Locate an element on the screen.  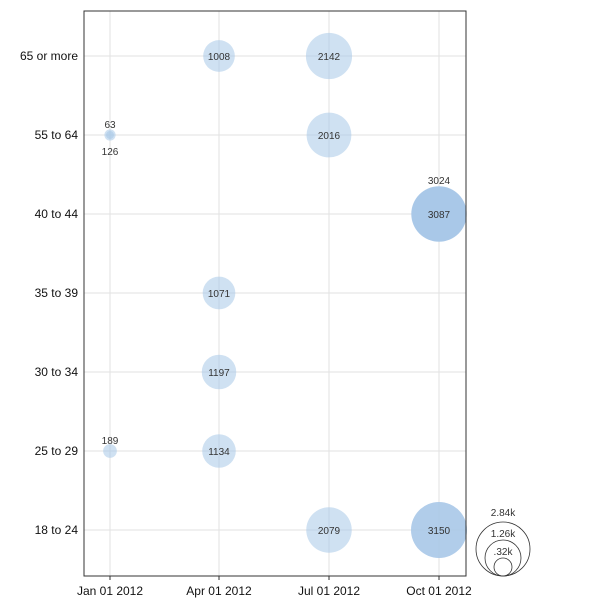
bubble-label: 63 is located at coordinates (110, 125).